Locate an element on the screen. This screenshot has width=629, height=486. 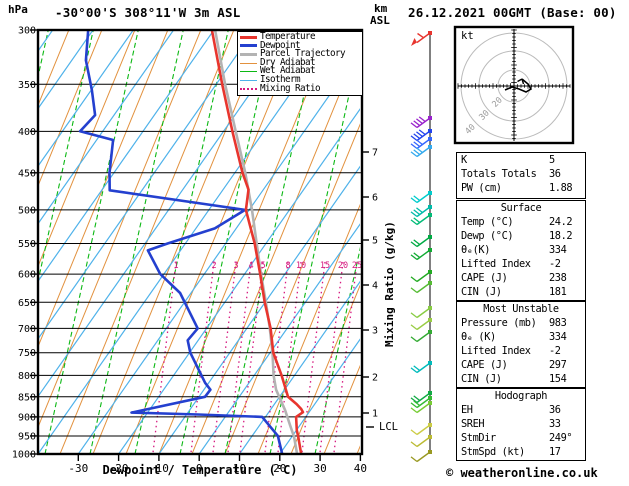
pressure-unit-label: hPa is located at coordinates (18, 9).